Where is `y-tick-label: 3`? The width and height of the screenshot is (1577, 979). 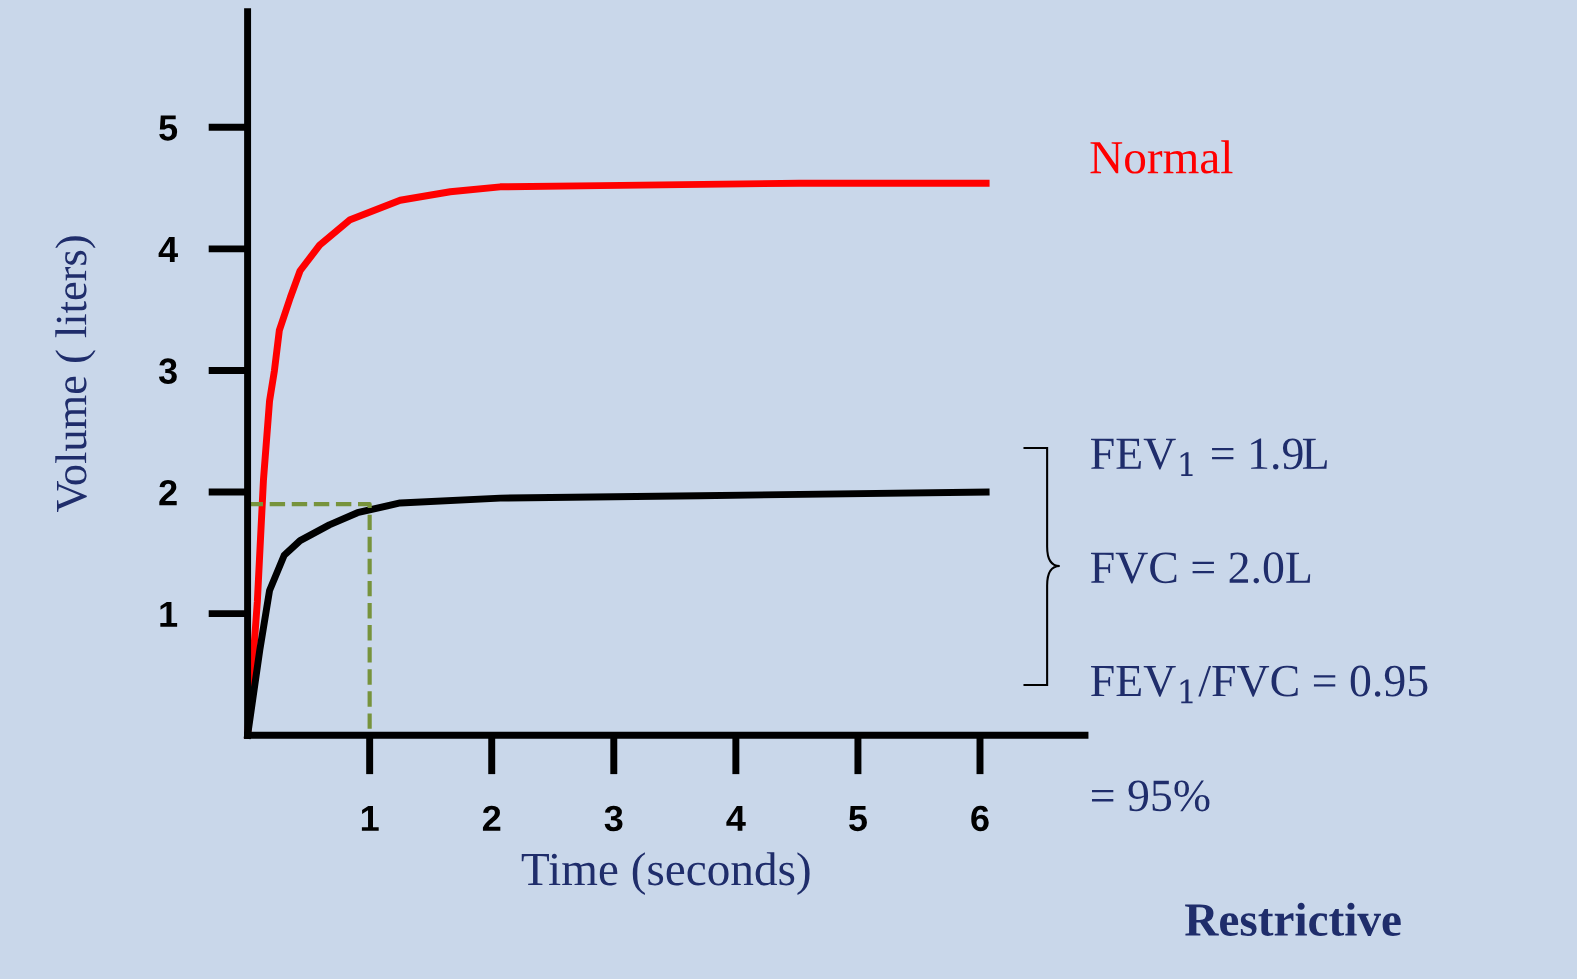 y-tick-label: 3 is located at coordinates (167, 371).